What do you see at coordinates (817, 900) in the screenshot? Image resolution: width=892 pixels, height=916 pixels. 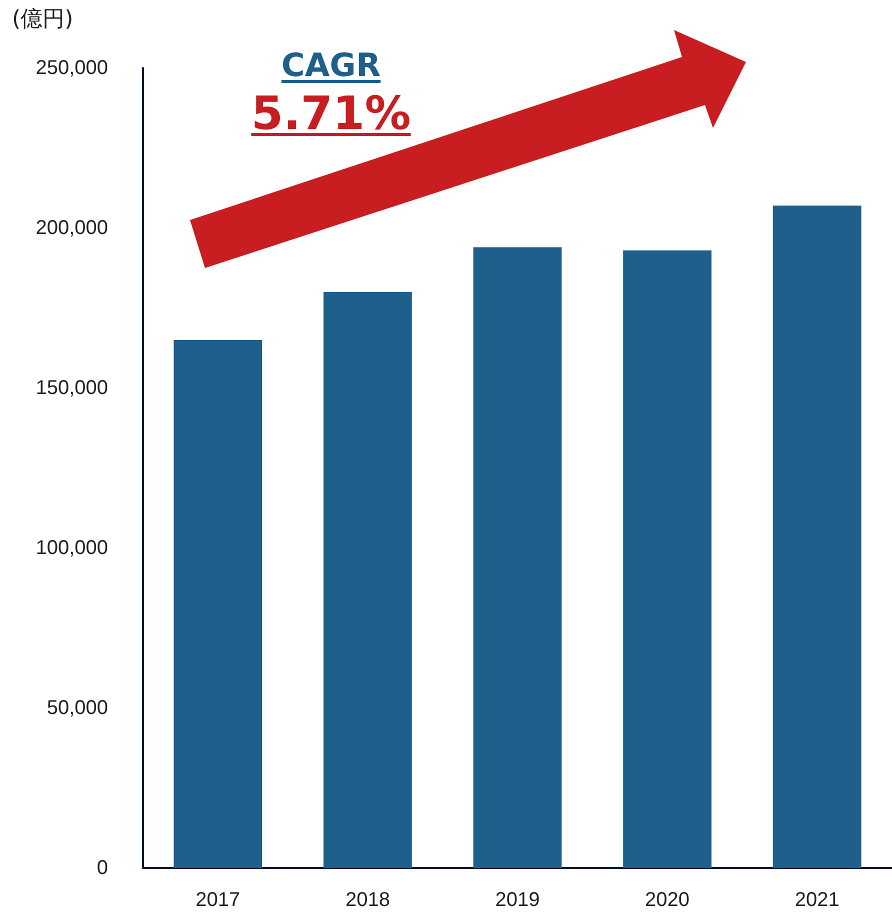 I see `x-tick-label: 2021` at bounding box center [817, 900].